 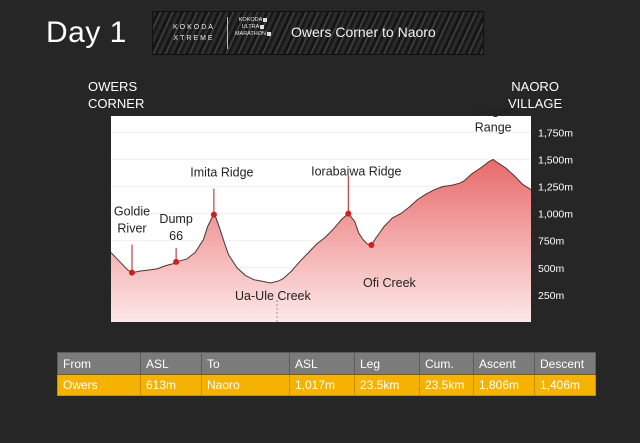 I want to click on logo2-line1: KOKODA, so click(x=250, y=20).